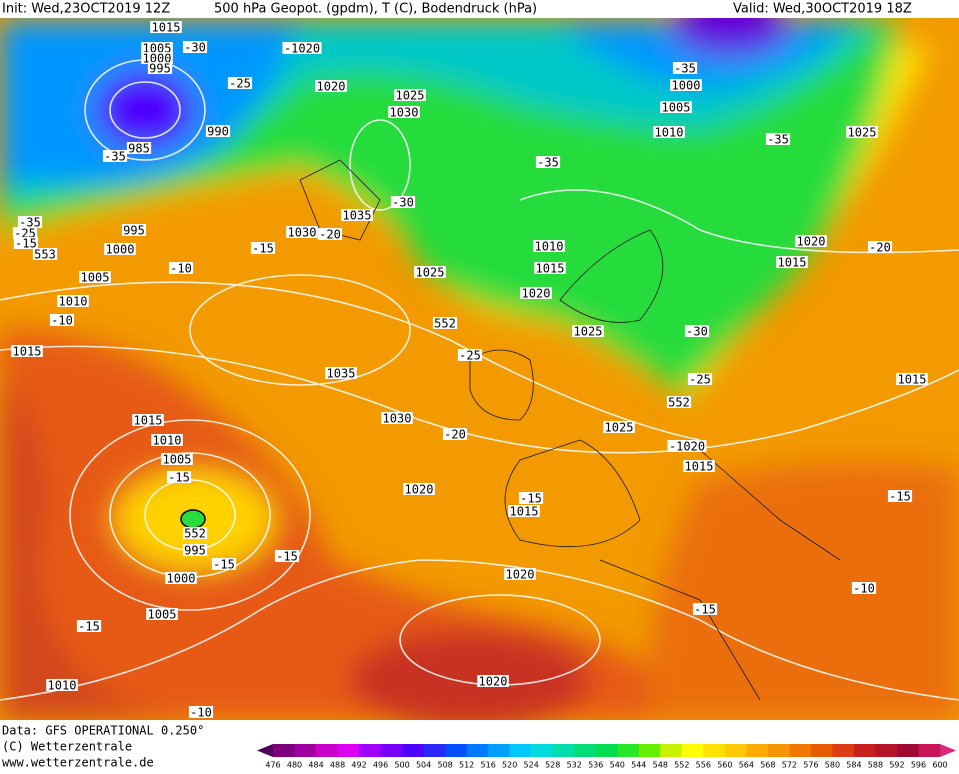 The image size is (959, 774). I want to click on contour-label: 1010, so click(669, 133).